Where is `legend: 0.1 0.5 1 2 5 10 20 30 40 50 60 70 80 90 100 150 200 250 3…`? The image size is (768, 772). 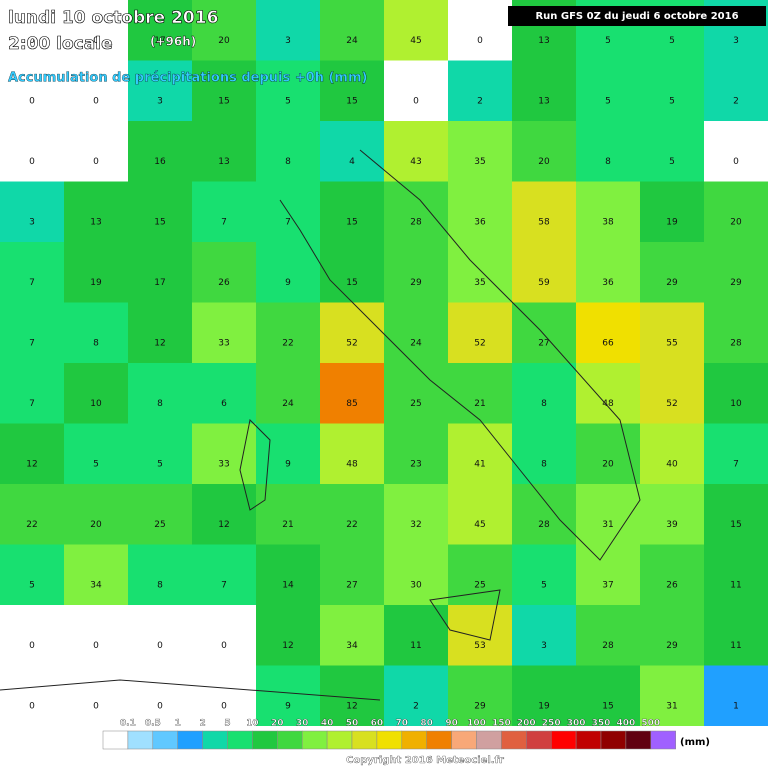 legend: 0.1 0.5 1 2 5 10 20 30 40 50 60 70 80 90 100 150 200 250 3… is located at coordinates (389, 734).